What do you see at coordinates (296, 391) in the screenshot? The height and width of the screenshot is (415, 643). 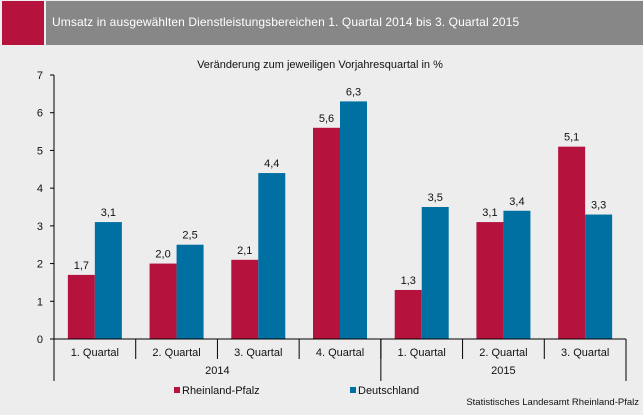 I see `legend: Rheinland-Pfalz Deutschland` at bounding box center [296, 391].